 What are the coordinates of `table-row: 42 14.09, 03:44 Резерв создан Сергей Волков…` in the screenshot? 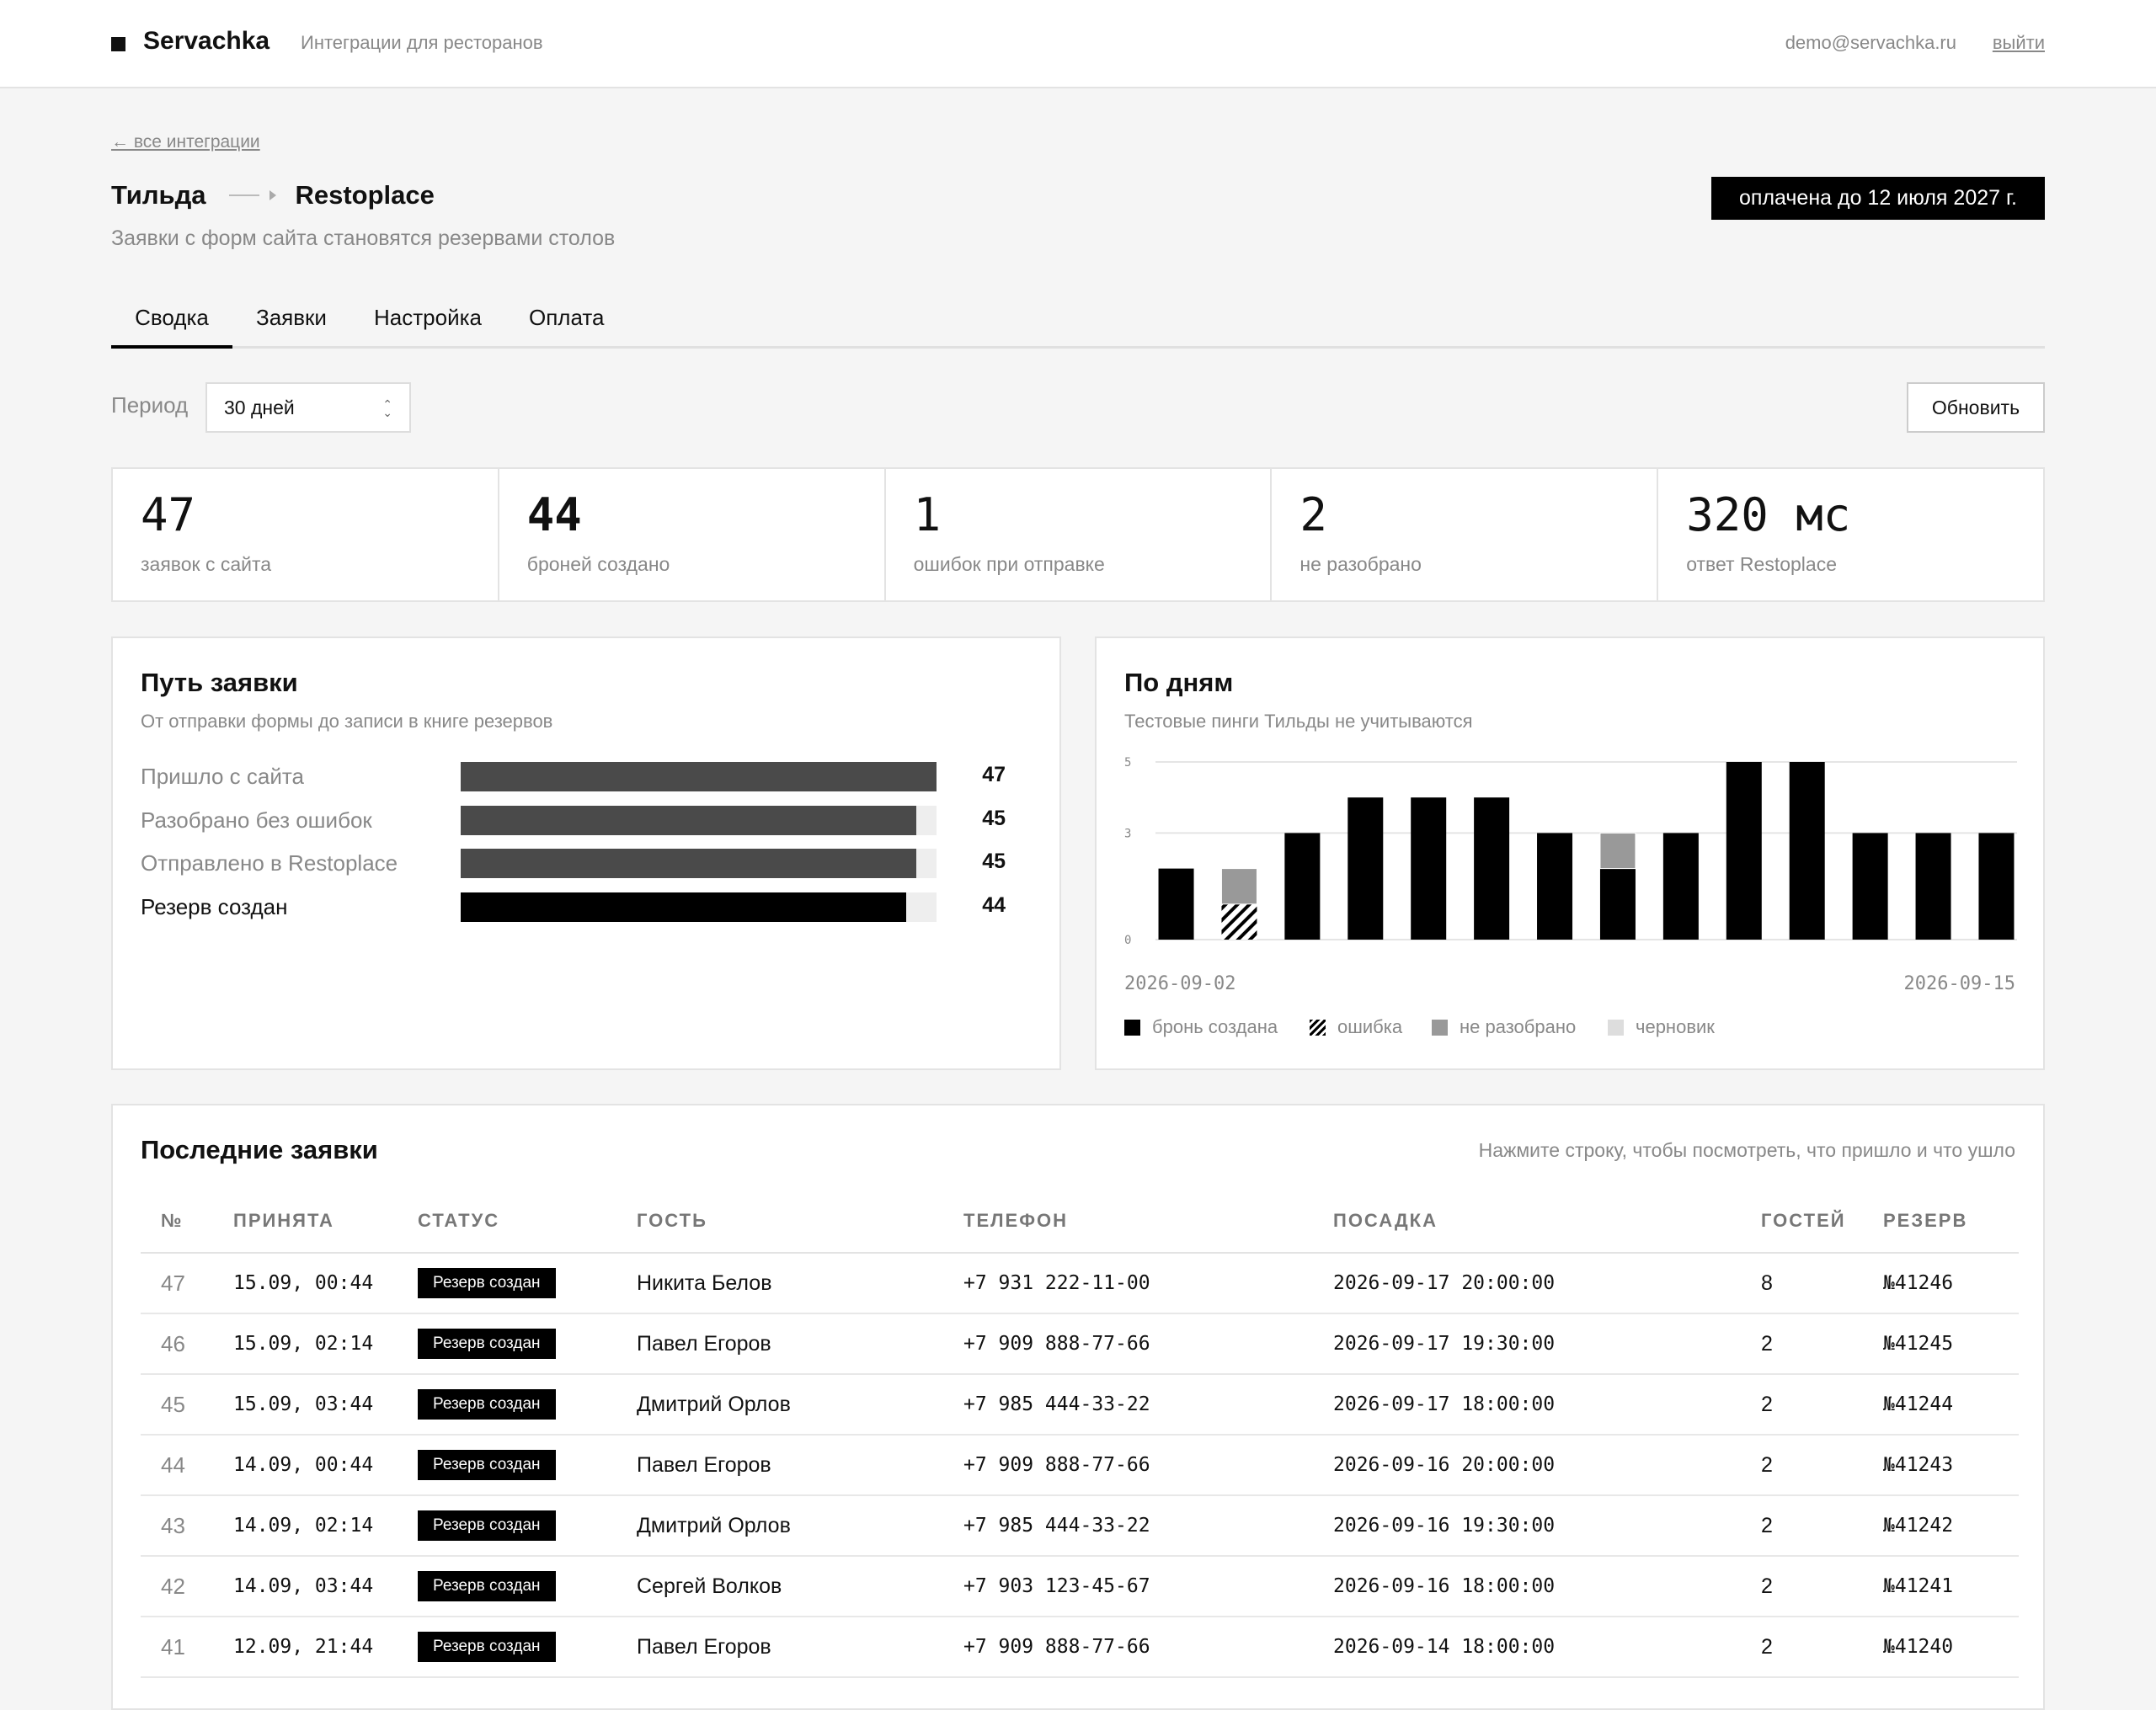 It's located at (1080, 1586).